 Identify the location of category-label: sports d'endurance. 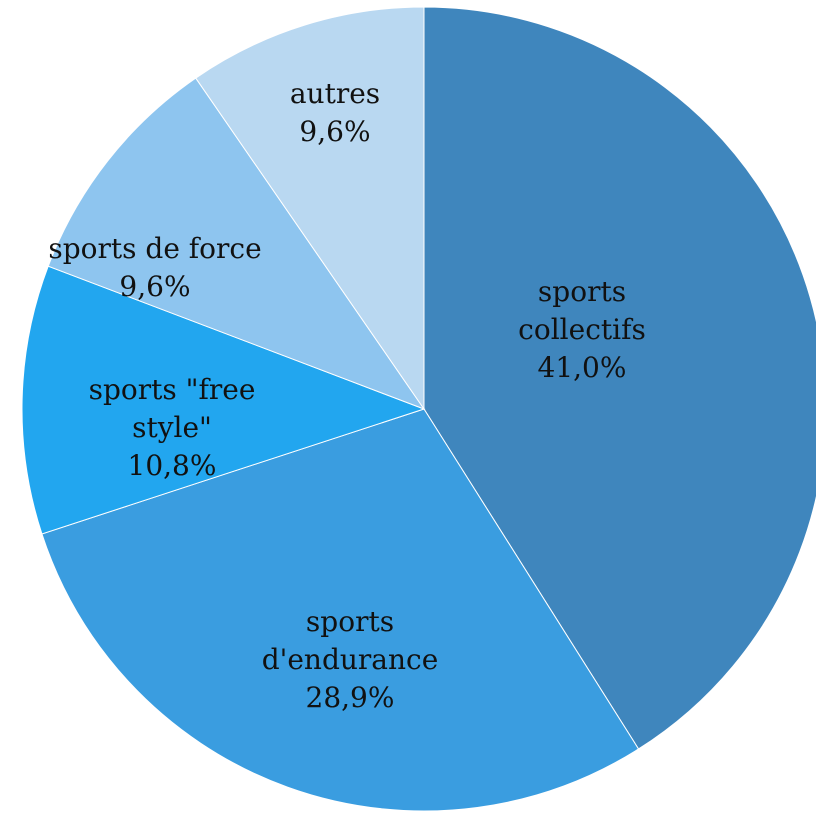
(350, 640).